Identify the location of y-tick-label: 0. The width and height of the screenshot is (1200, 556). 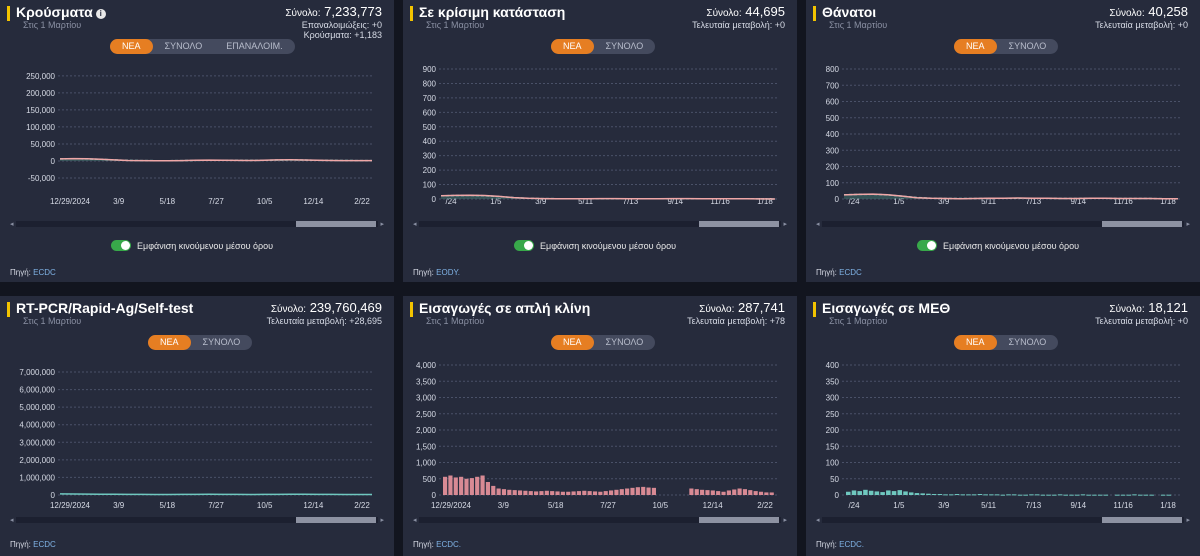
(434, 199).